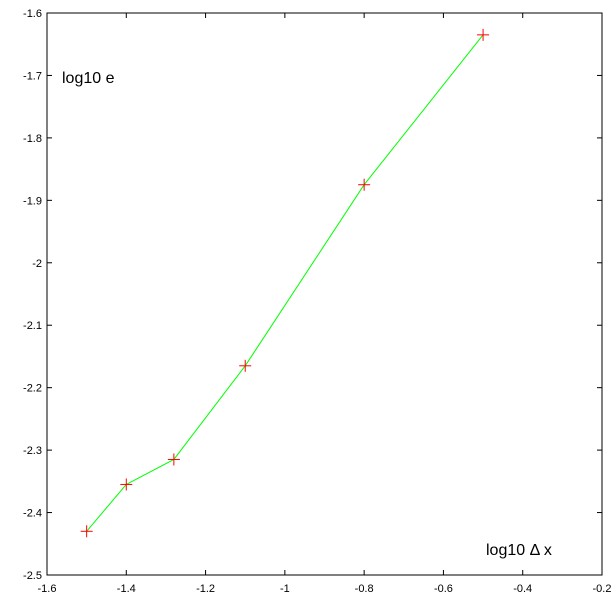  What do you see at coordinates (32, 451) in the screenshot?
I see `y-tick-label: -2.3` at bounding box center [32, 451].